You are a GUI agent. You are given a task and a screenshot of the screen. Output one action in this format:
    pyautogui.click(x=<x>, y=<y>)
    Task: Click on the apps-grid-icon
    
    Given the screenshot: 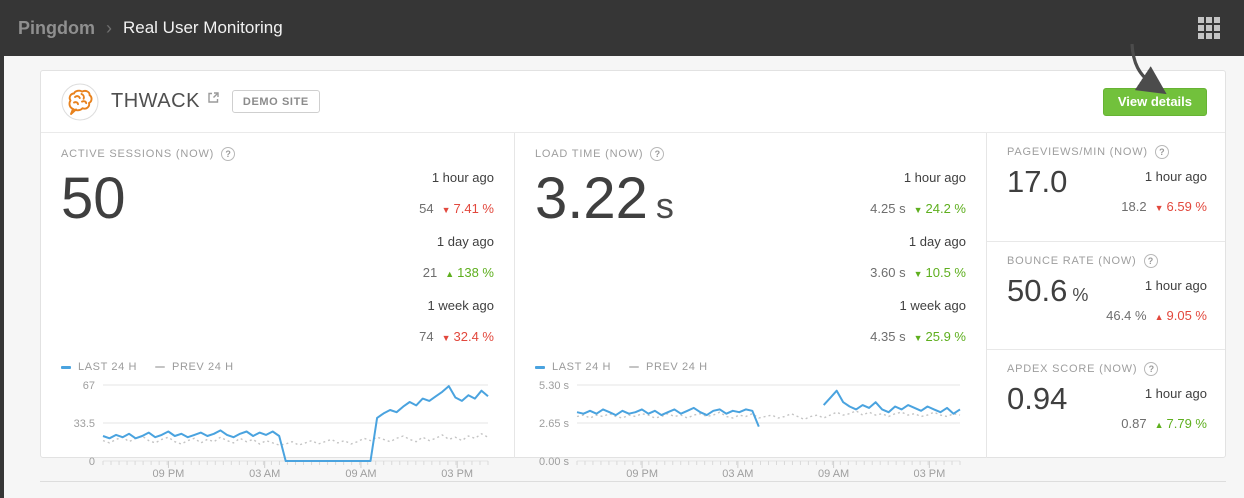 What is the action you would take?
    pyautogui.click(x=1209, y=28)
    